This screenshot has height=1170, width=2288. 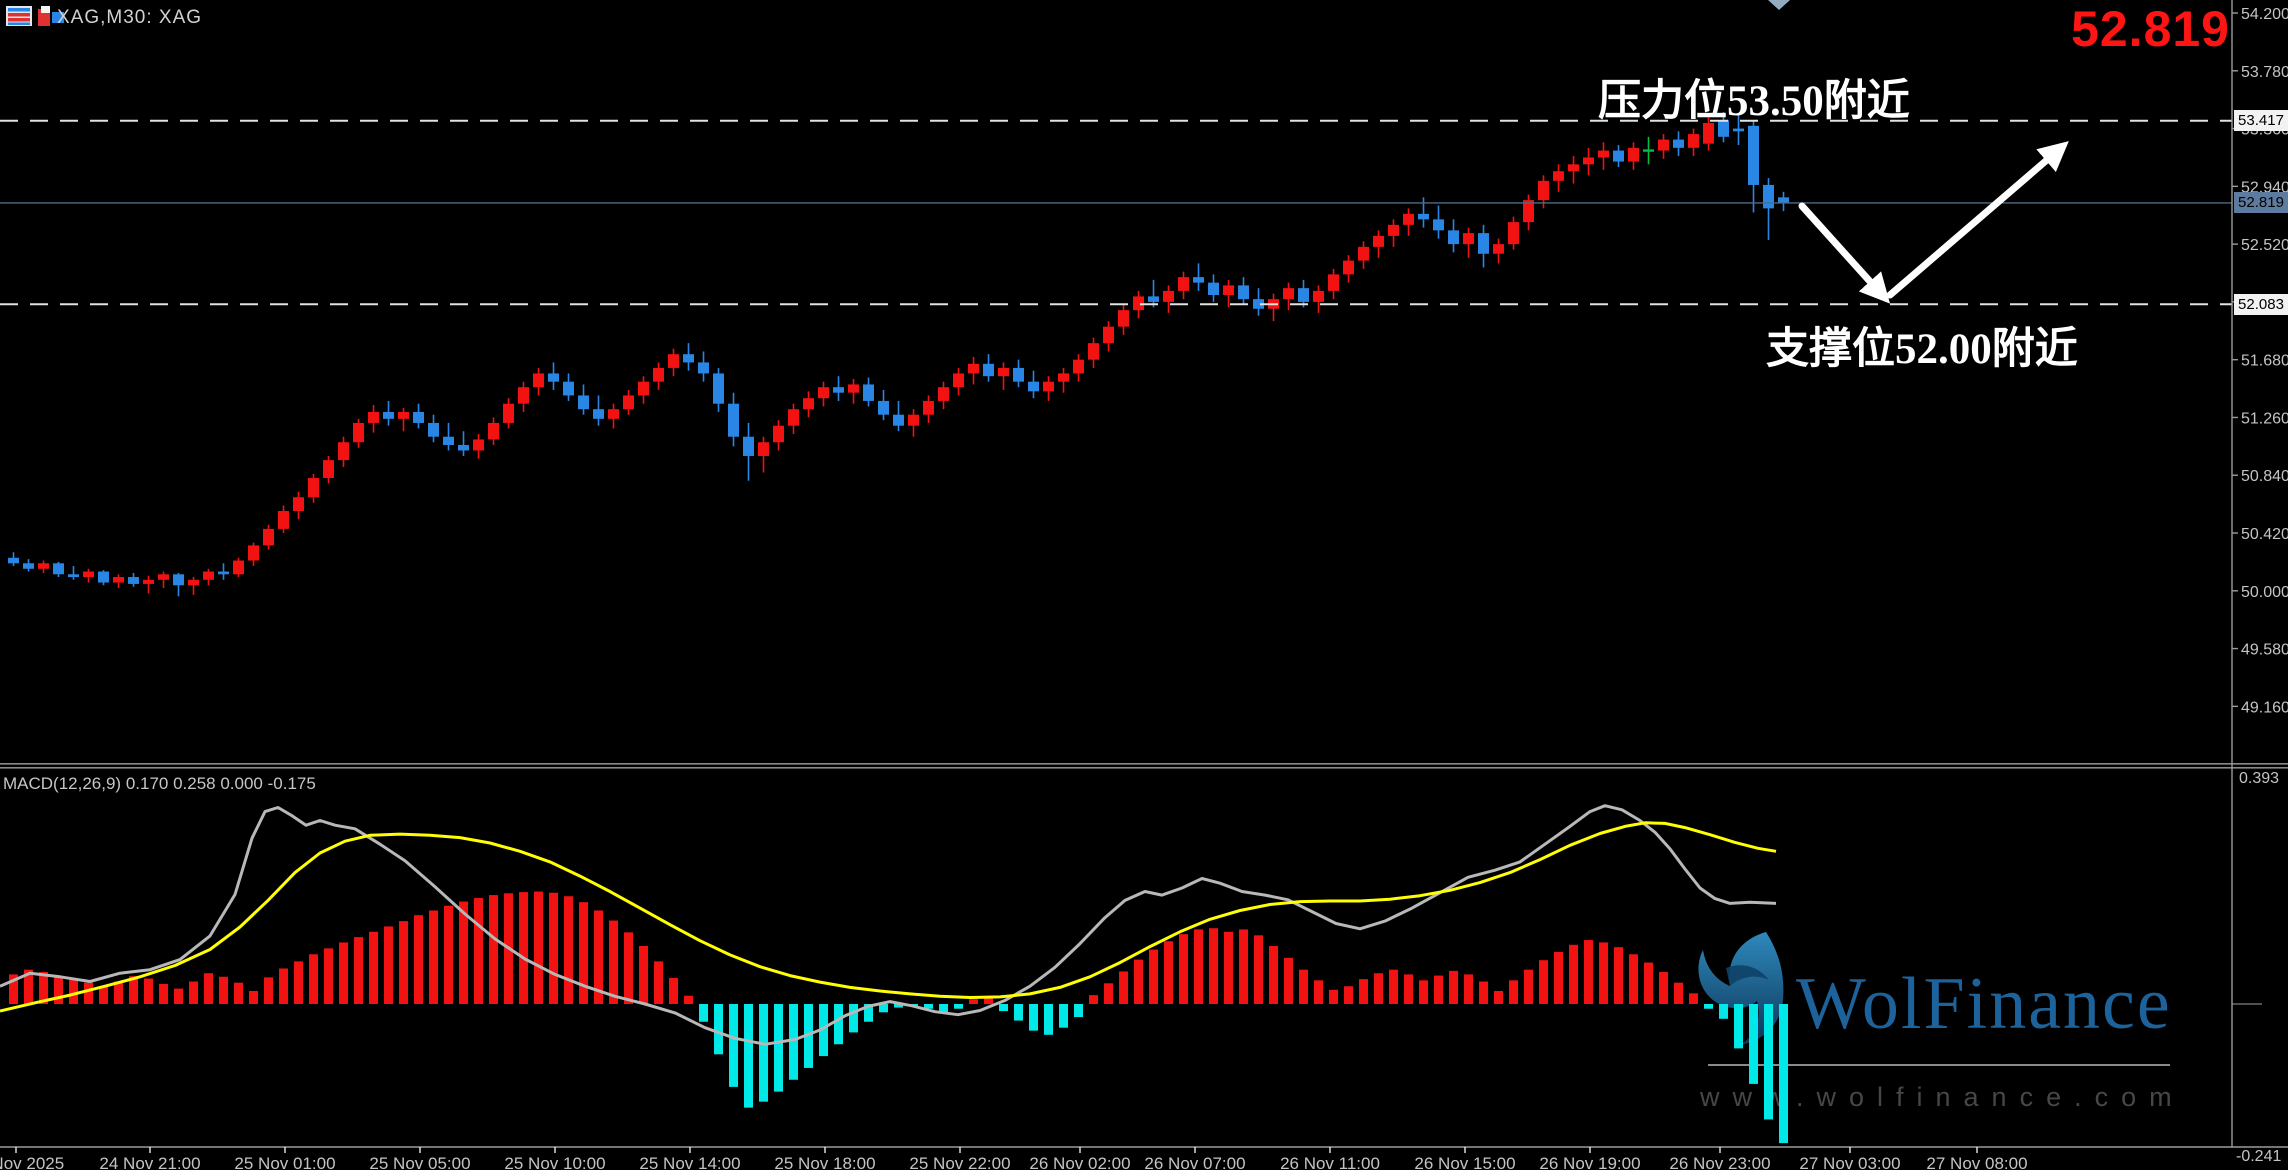 I want to click on price-tick-label: 50.840, so click(x=2264, y=476).